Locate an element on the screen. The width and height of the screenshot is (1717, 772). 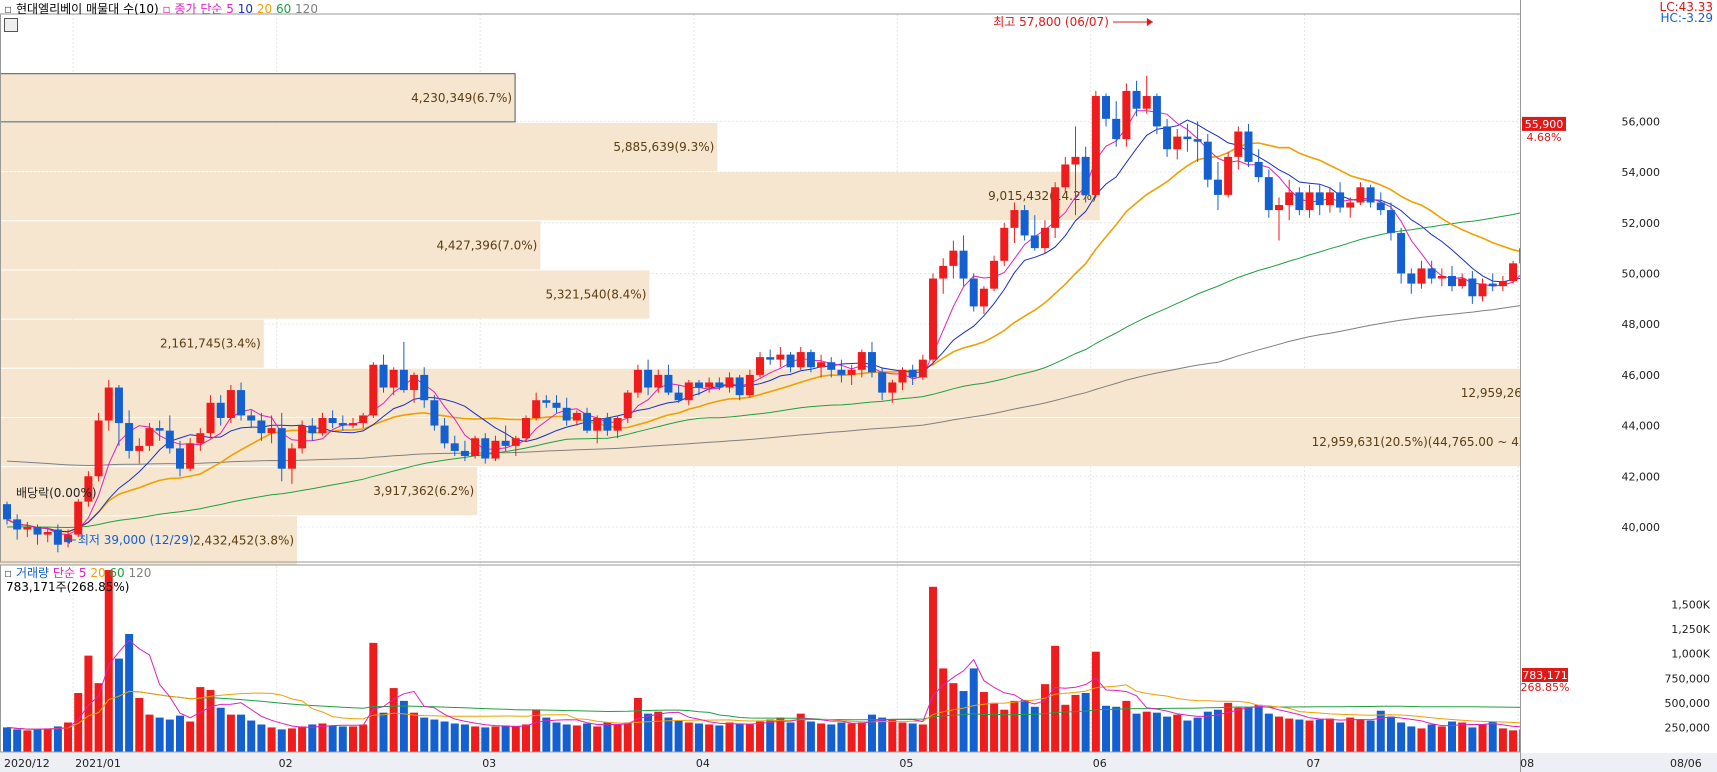
stock-name: 현대엘리베이 매물대 수(10) is located at coordinates (87, 9).